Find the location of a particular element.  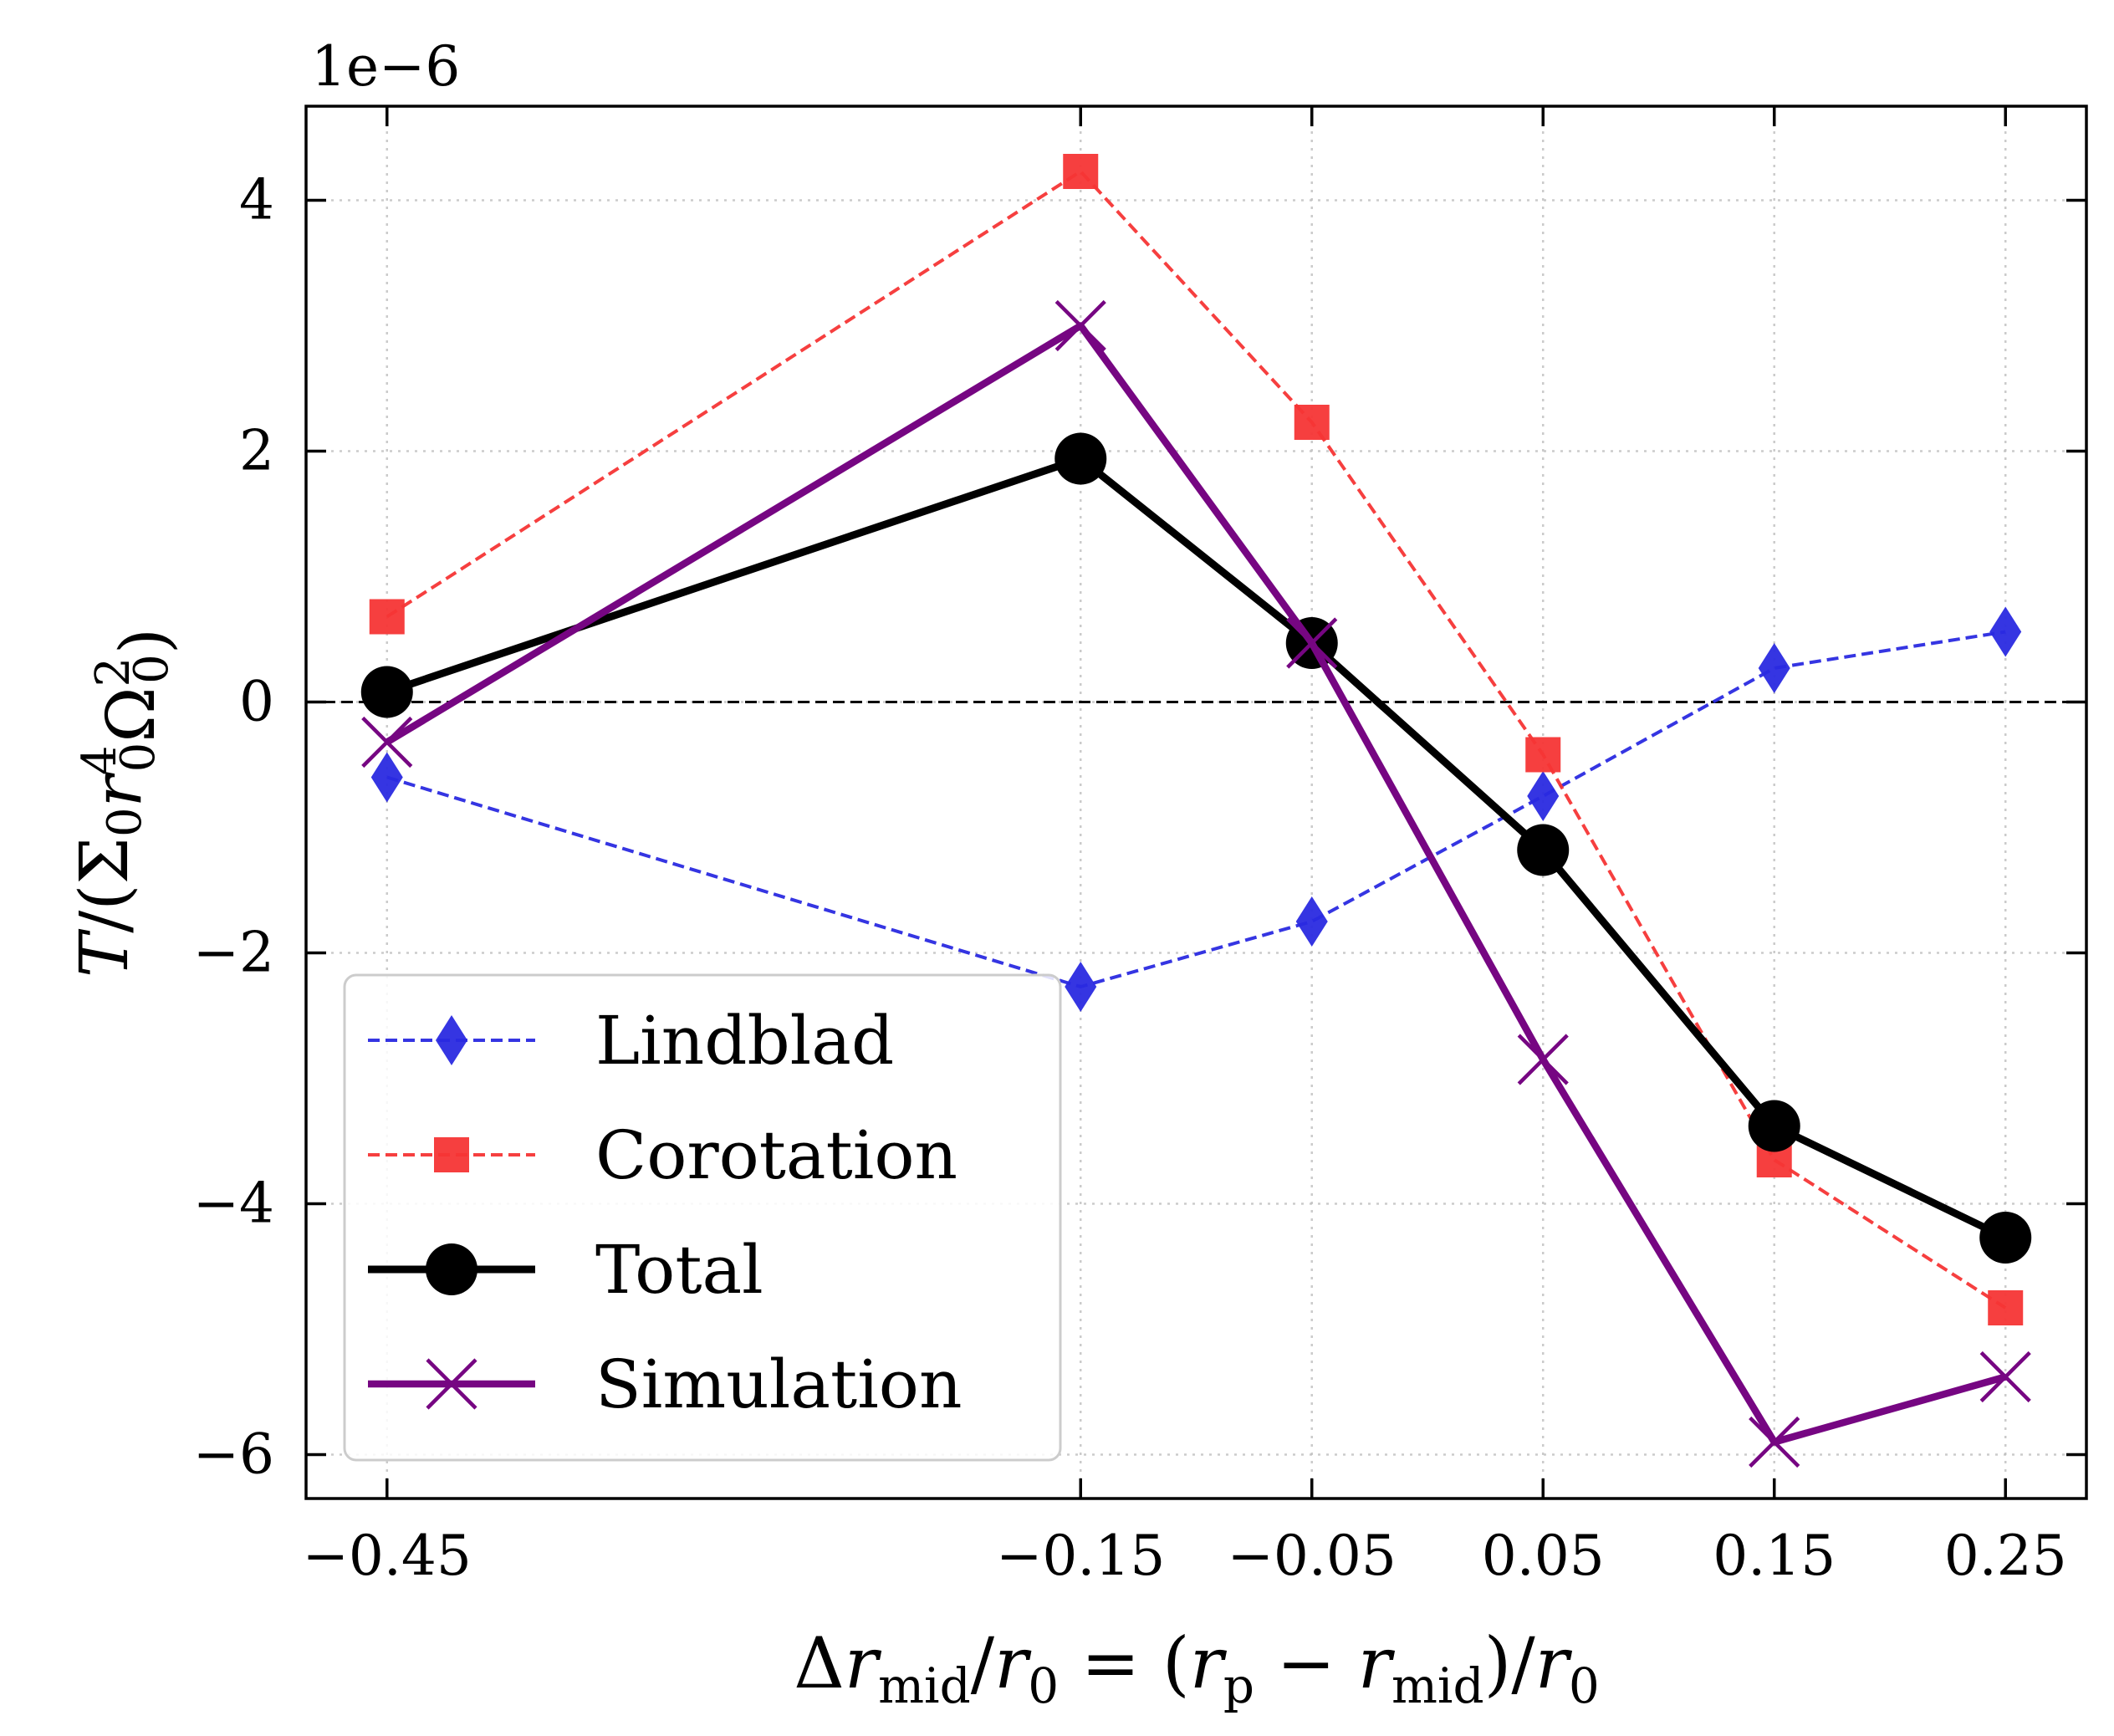

x-tick-label: 0.05 is located at coordinates (1543, 1556).